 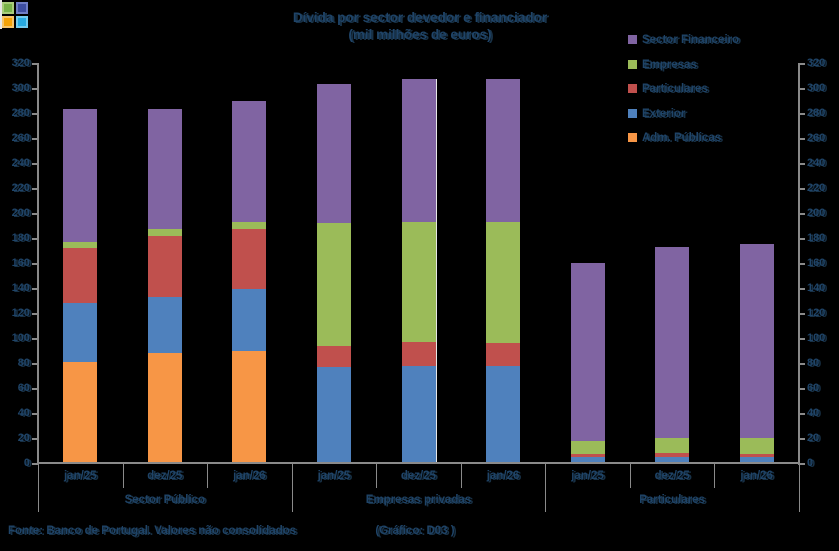 What do you see at coordinates (816, 213) in the screenshot?
I see `y-axis-label-right: 200` at bounding box center [816, 213].